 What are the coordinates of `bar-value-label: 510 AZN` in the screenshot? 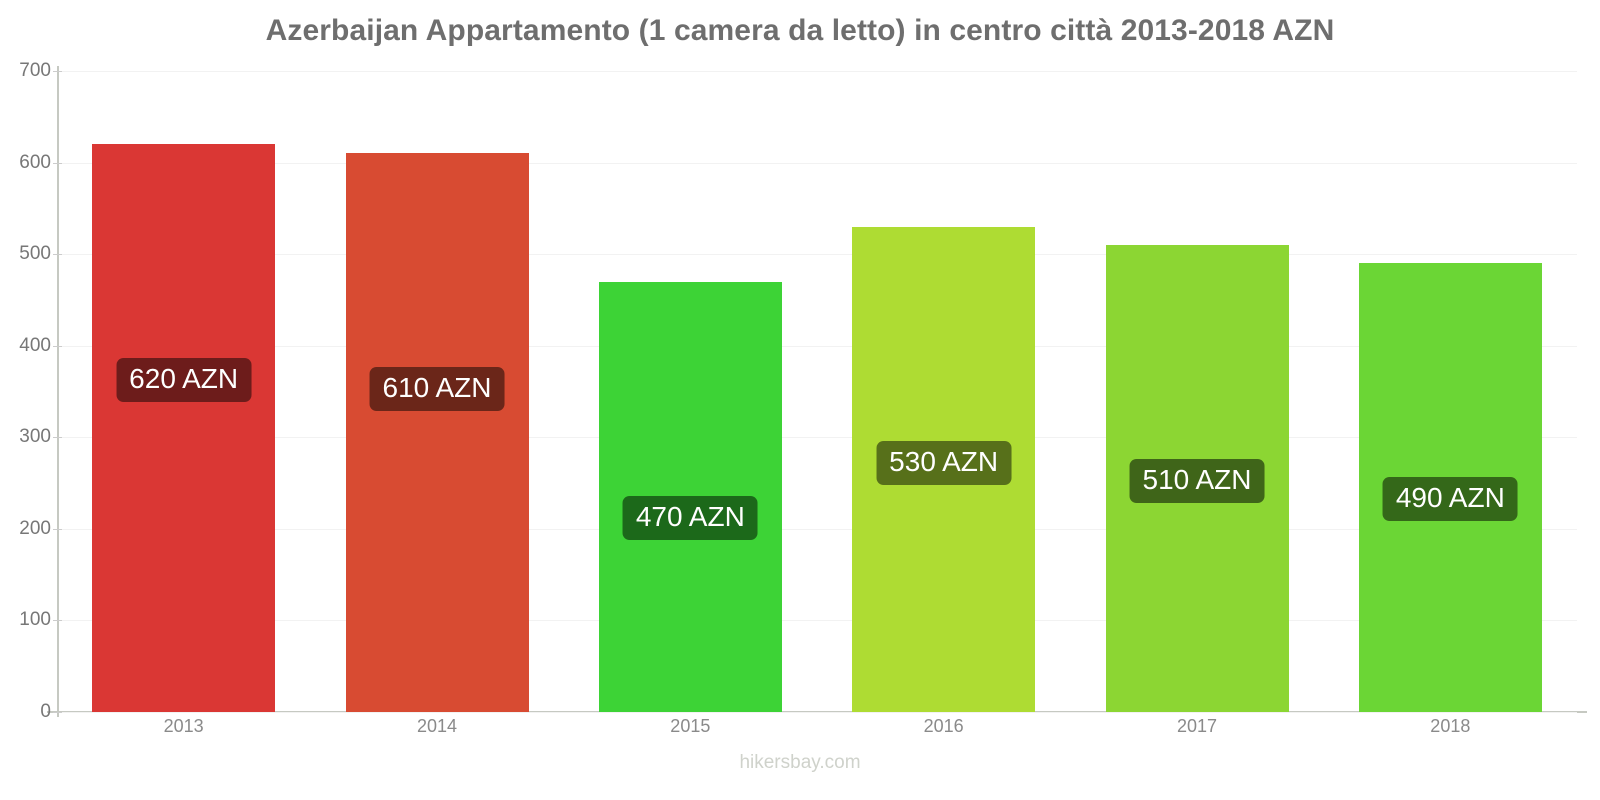 It's located at (1197, 480).